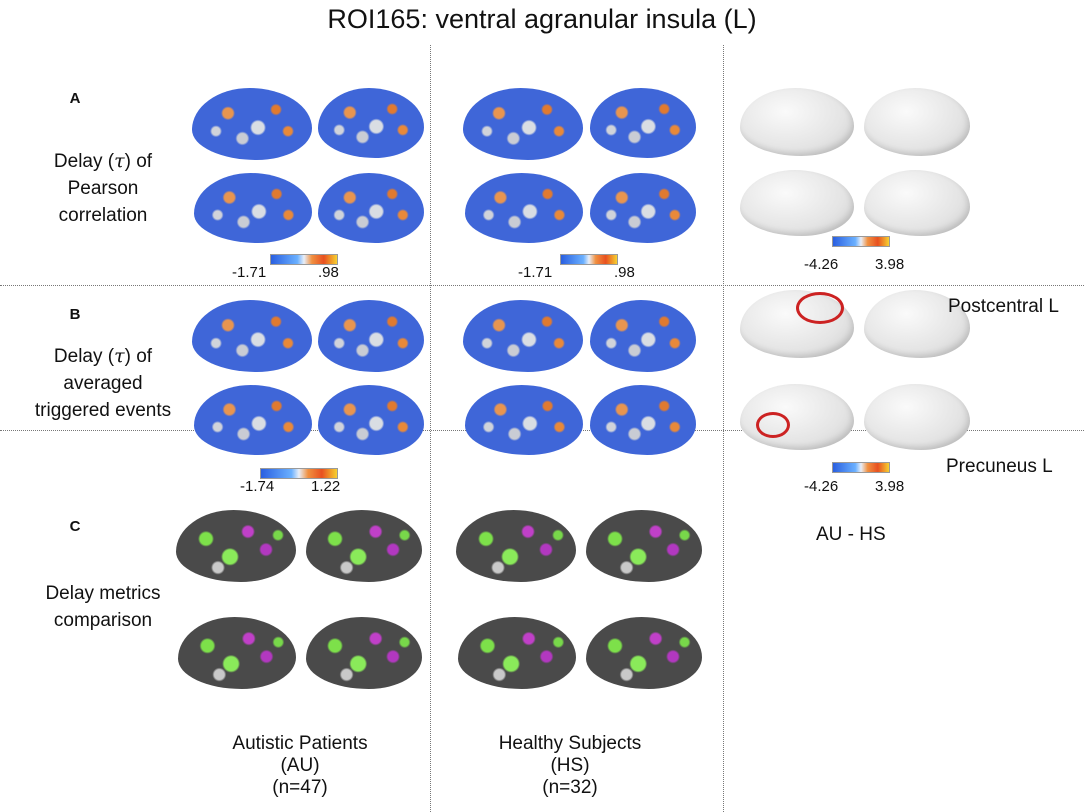 The height and width of the screenshot is (812, 1084). I want to click on colorbar-b-au, so click(299, 473).